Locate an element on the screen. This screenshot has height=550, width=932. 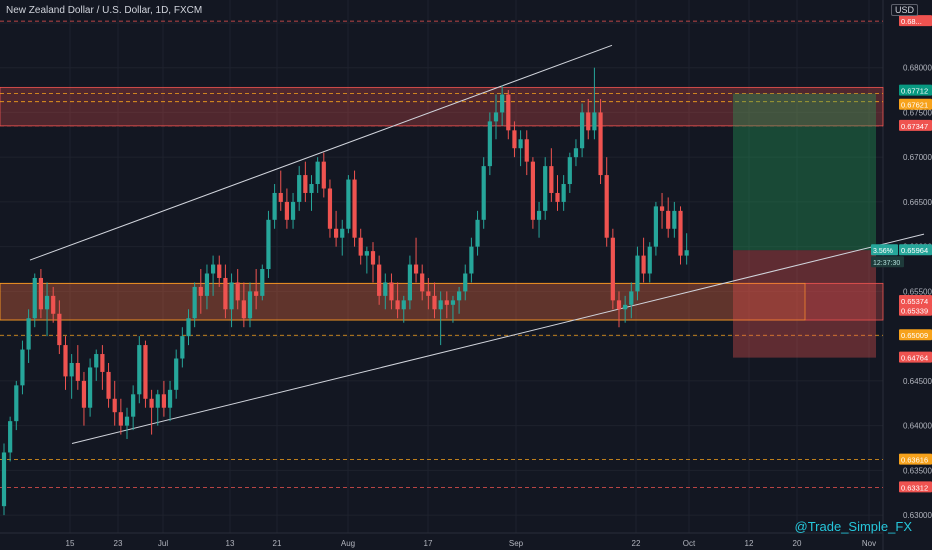
y-tick-label: 0.64500 is located at coordinates (917, 381).